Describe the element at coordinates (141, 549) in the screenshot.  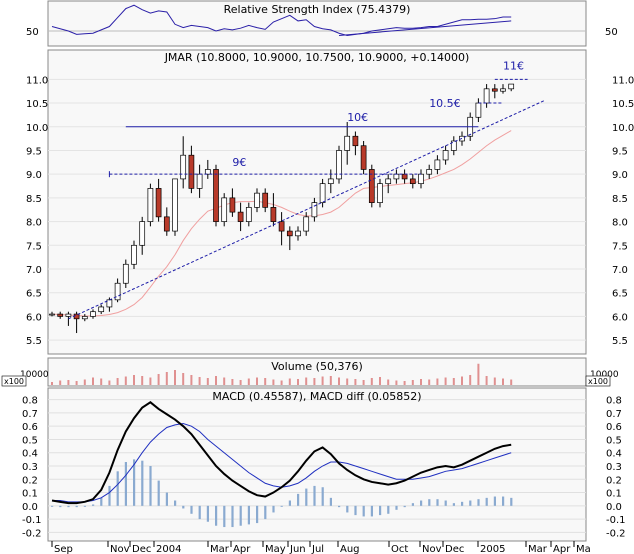
I see `x-axis-label: Dec` at that location.